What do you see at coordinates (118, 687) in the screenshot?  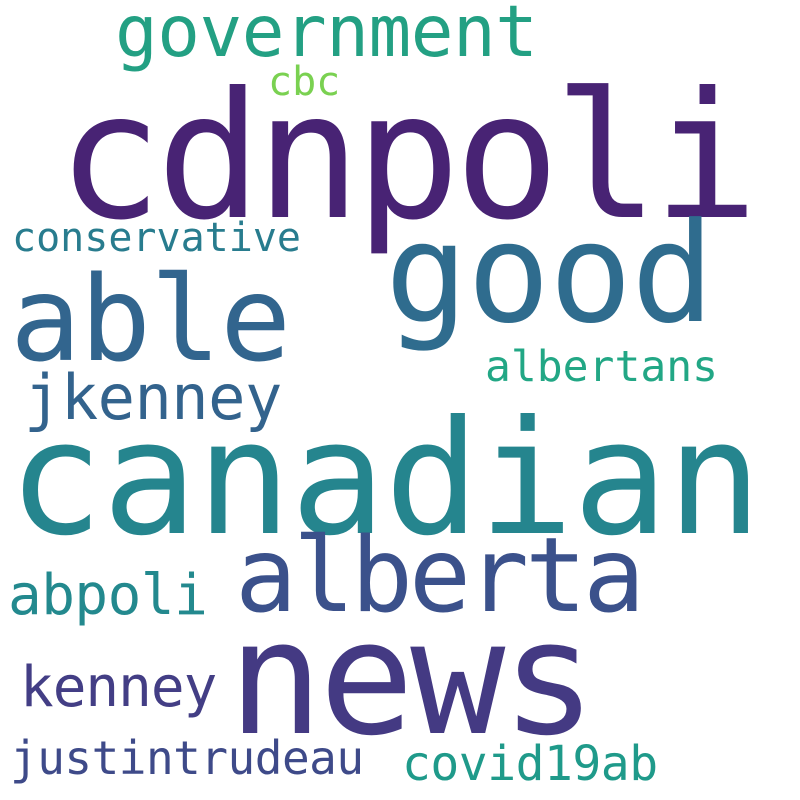 I see `word-kenney: kenney` at bounding box center [118, 687].